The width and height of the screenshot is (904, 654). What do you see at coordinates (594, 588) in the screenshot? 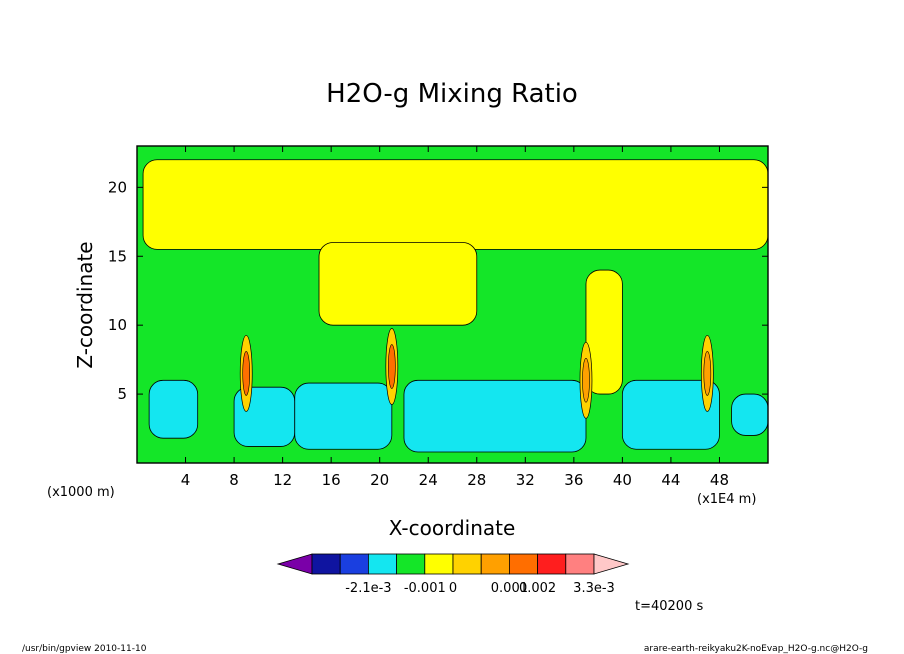
I see `colorbar-label: 3.3e-3` at bounding box center [594, 588].